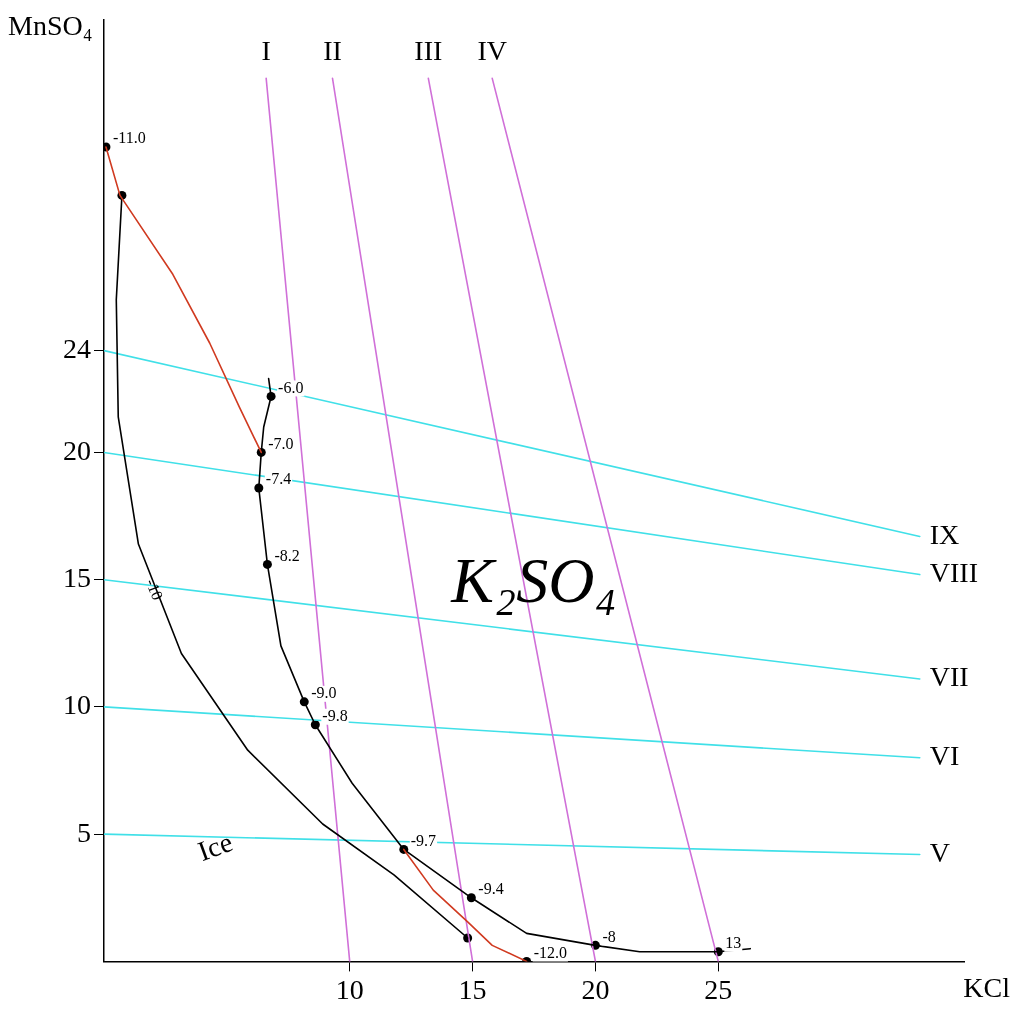 The image size is (1024, 1017). I want to click on y-tick-label: 24, so click(77, 348).